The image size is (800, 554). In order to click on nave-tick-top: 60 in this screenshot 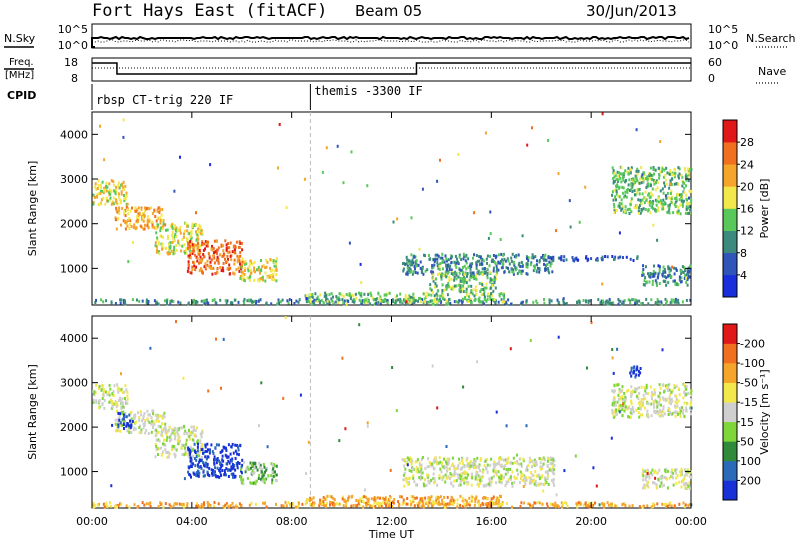, I will do `click(715, 62)`.